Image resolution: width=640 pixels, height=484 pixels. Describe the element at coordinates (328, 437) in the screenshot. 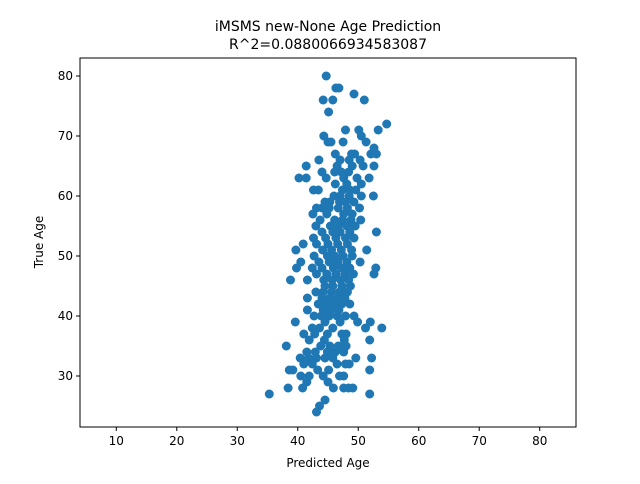

I see `x-axis-ticks: 10 20 30 40 50 60 70 80` at that location.